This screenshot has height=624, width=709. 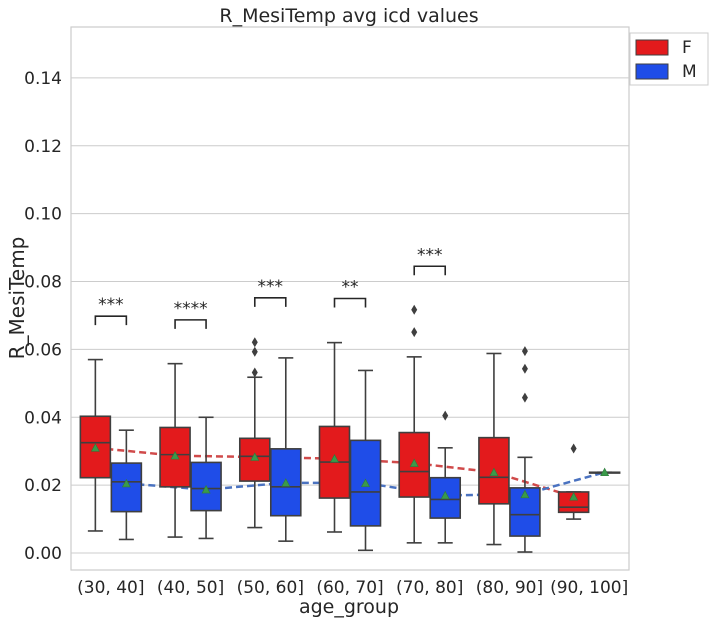 I want to click on chart-title: R_MesiTemp avg icd values, so click(x=348, y=16).